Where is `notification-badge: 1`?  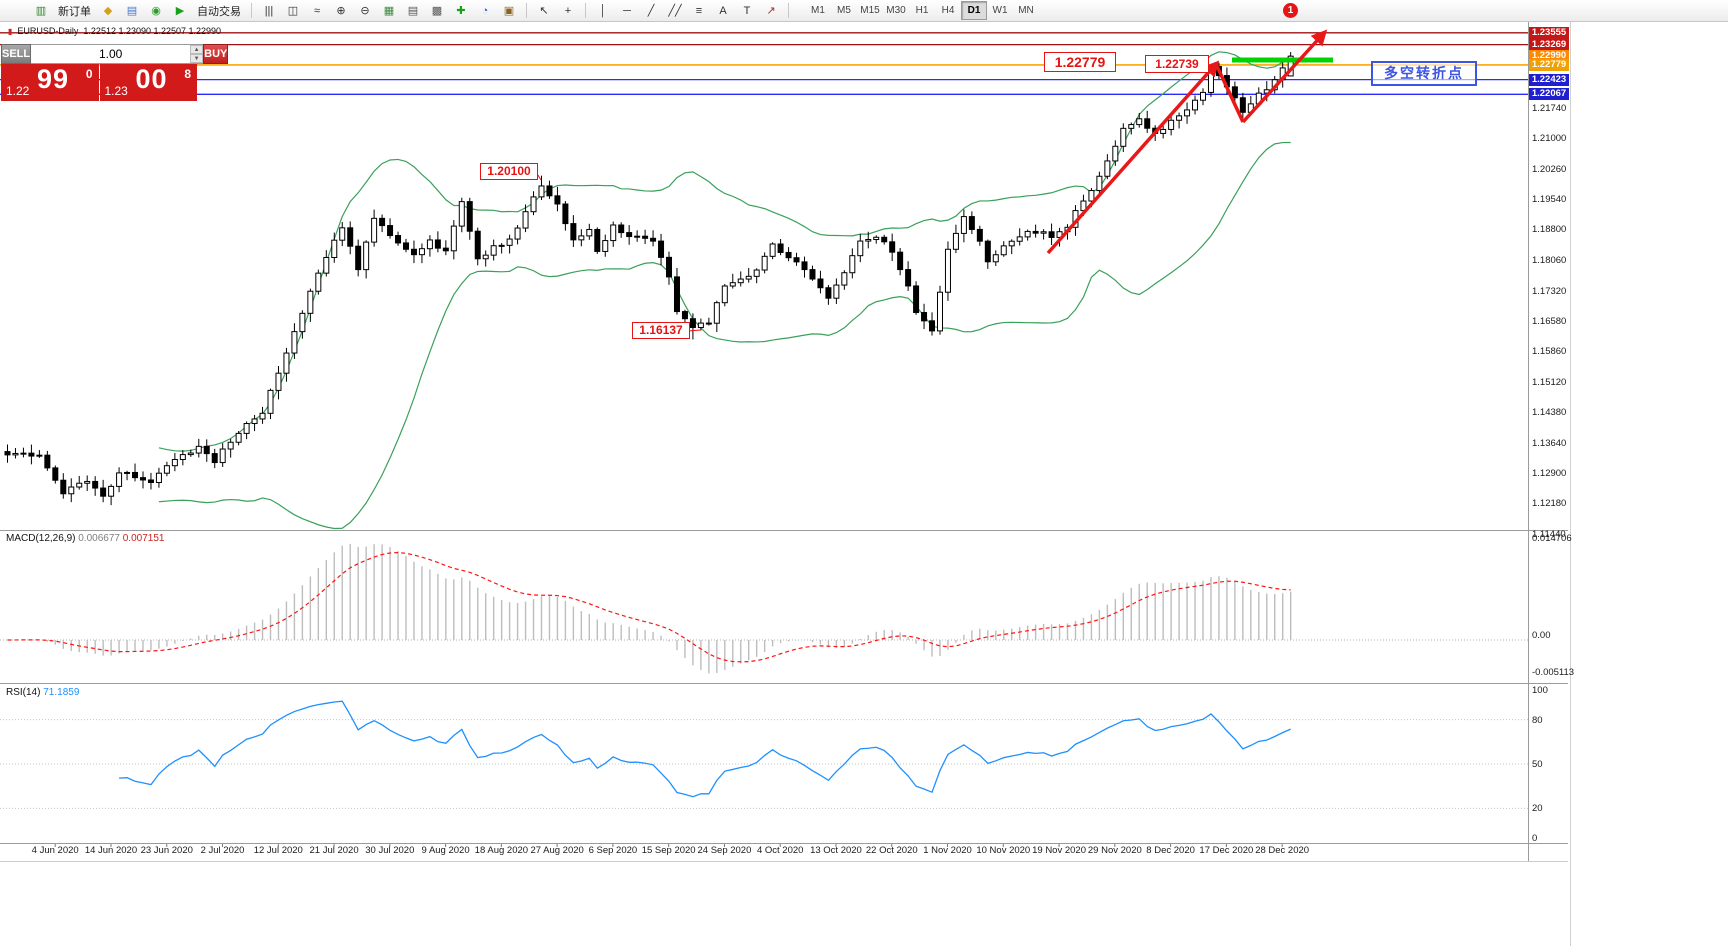
notification-badge: 1 is located at coordinates (1290, 10).